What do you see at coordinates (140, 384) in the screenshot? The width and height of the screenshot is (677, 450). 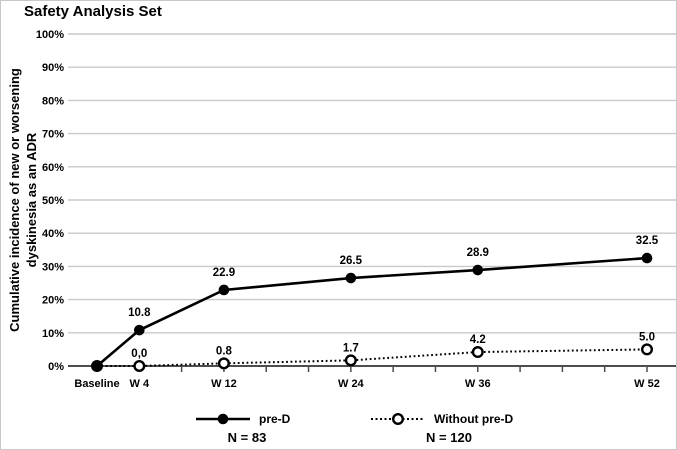 I see `x-tick-label: W 4` at bounding box center [140, 384].